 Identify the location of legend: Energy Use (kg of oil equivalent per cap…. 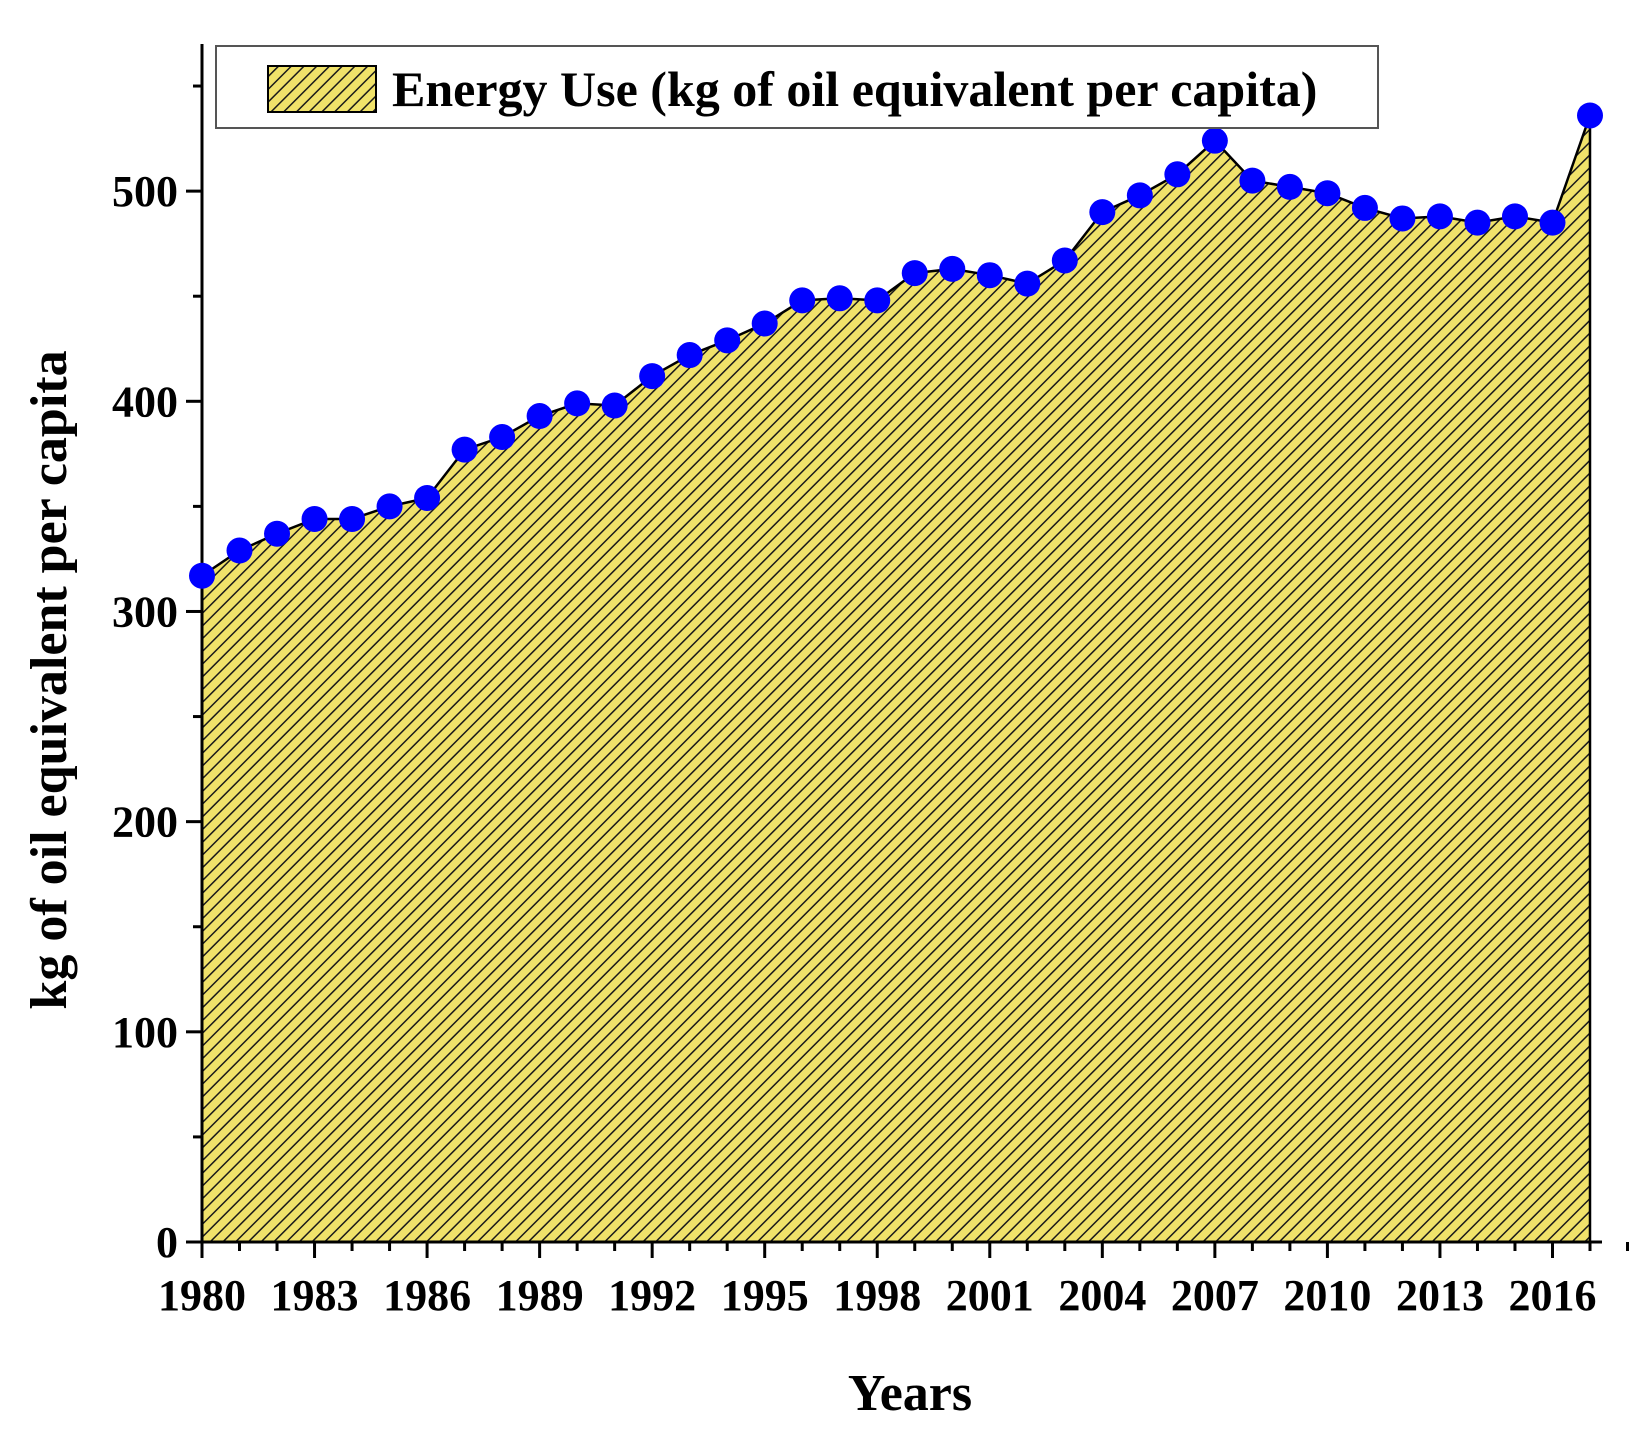
(797, 87).